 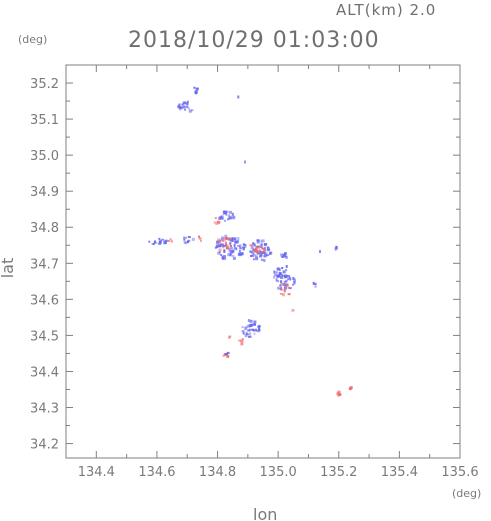 I want to click on x-tick-label: 135.2, so click(x=338, y=472).